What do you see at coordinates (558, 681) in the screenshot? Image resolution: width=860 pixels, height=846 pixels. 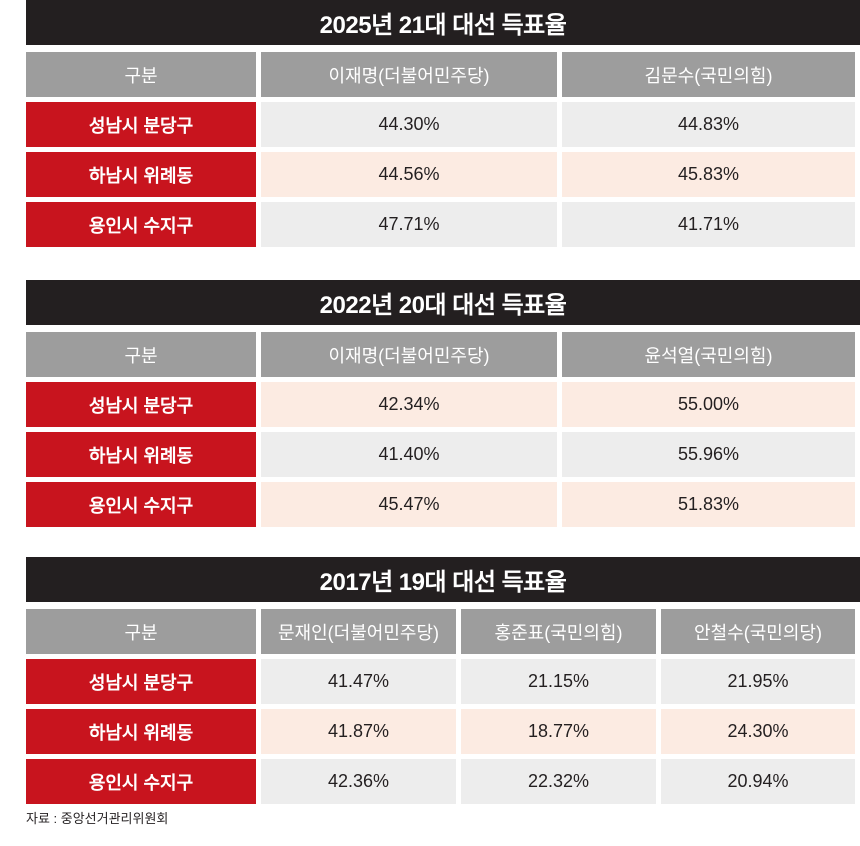 I see `vote-share-cell: 21.15%` at bounding box center [558, 681].